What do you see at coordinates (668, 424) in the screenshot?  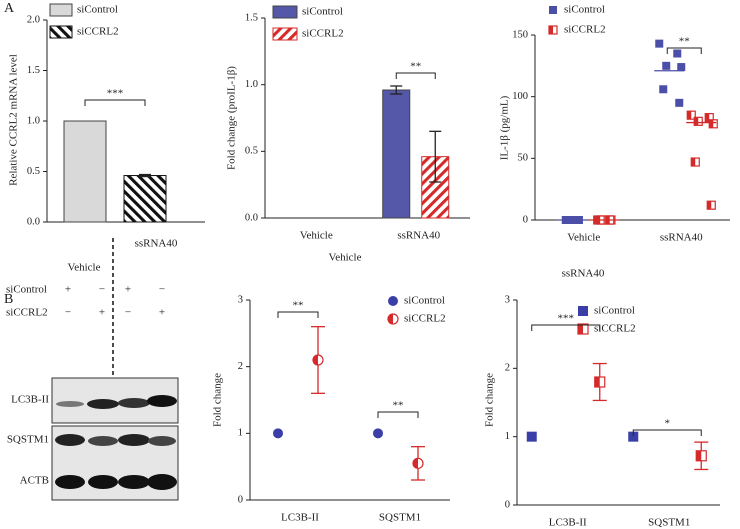 I see `significance-label: *` at bounding box center [668, 424].